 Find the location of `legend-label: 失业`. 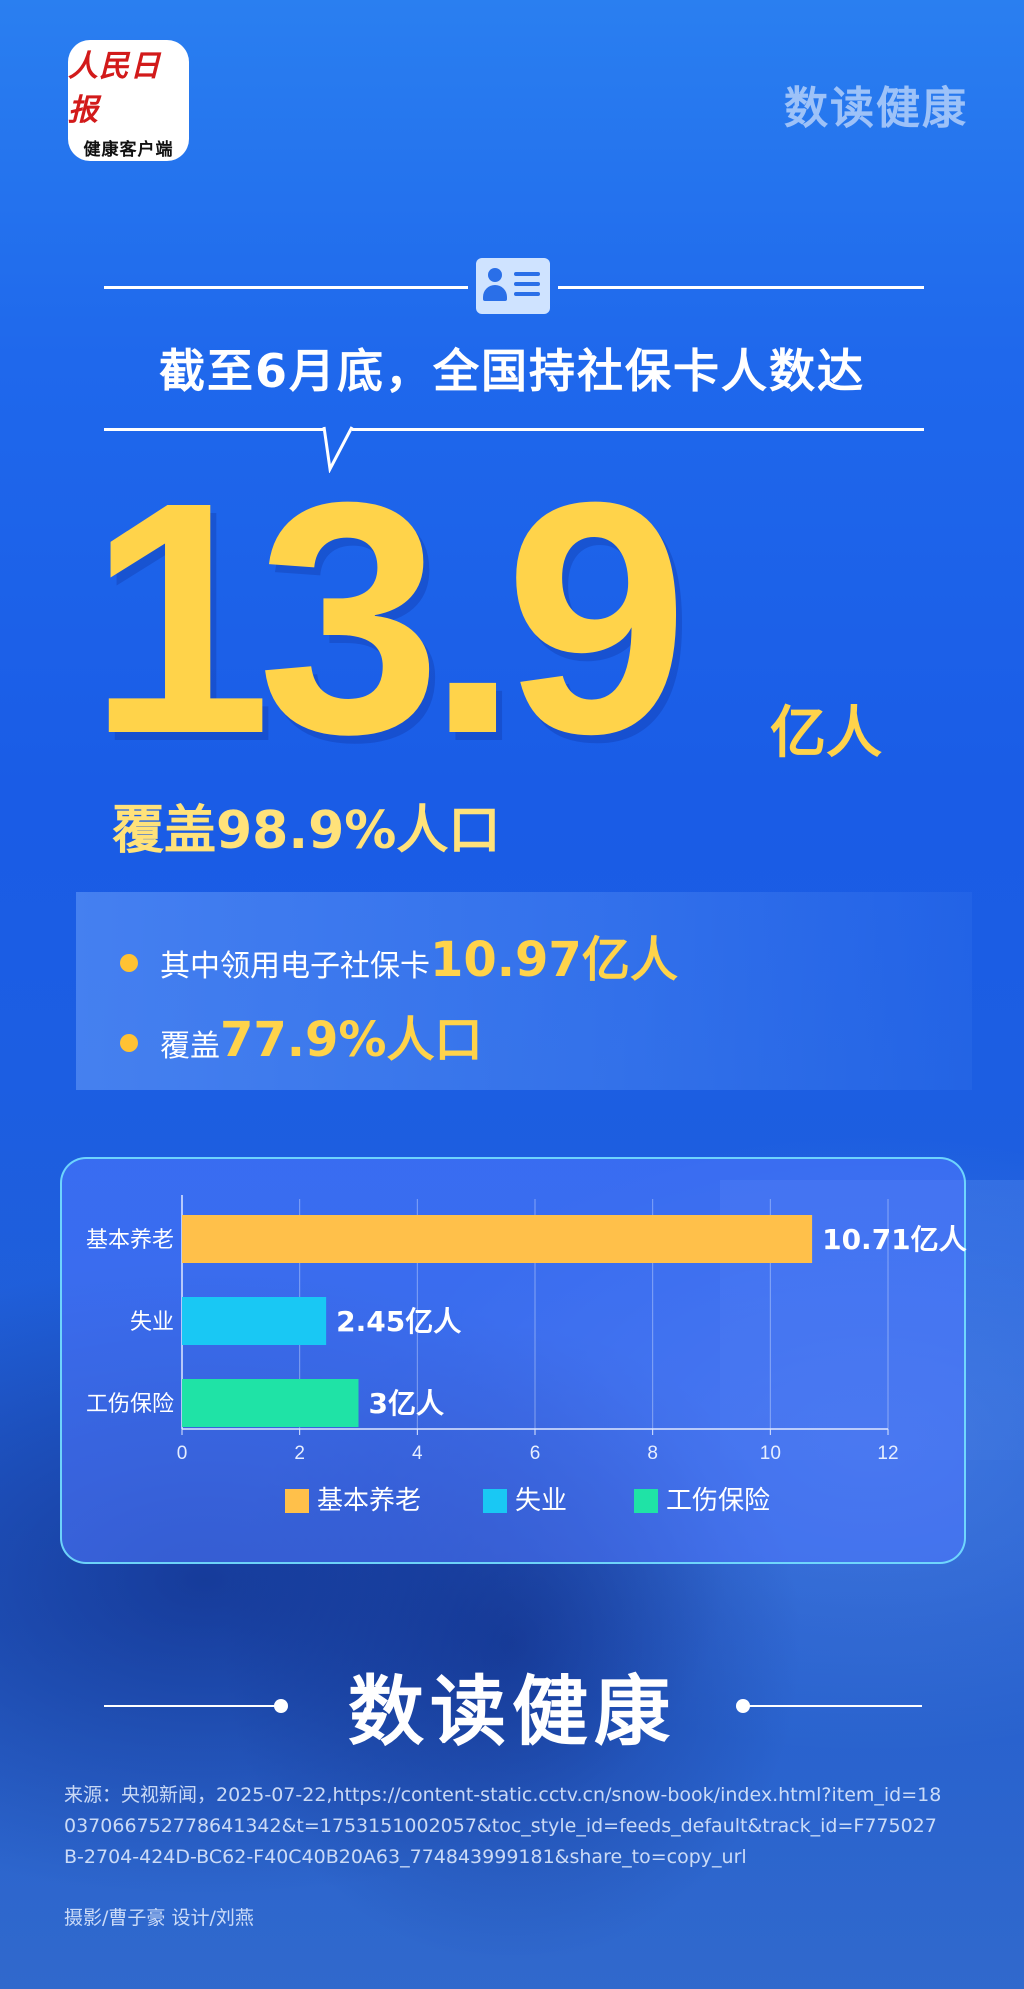

legend-label: 失业 is located at coordinates (541, 1501).